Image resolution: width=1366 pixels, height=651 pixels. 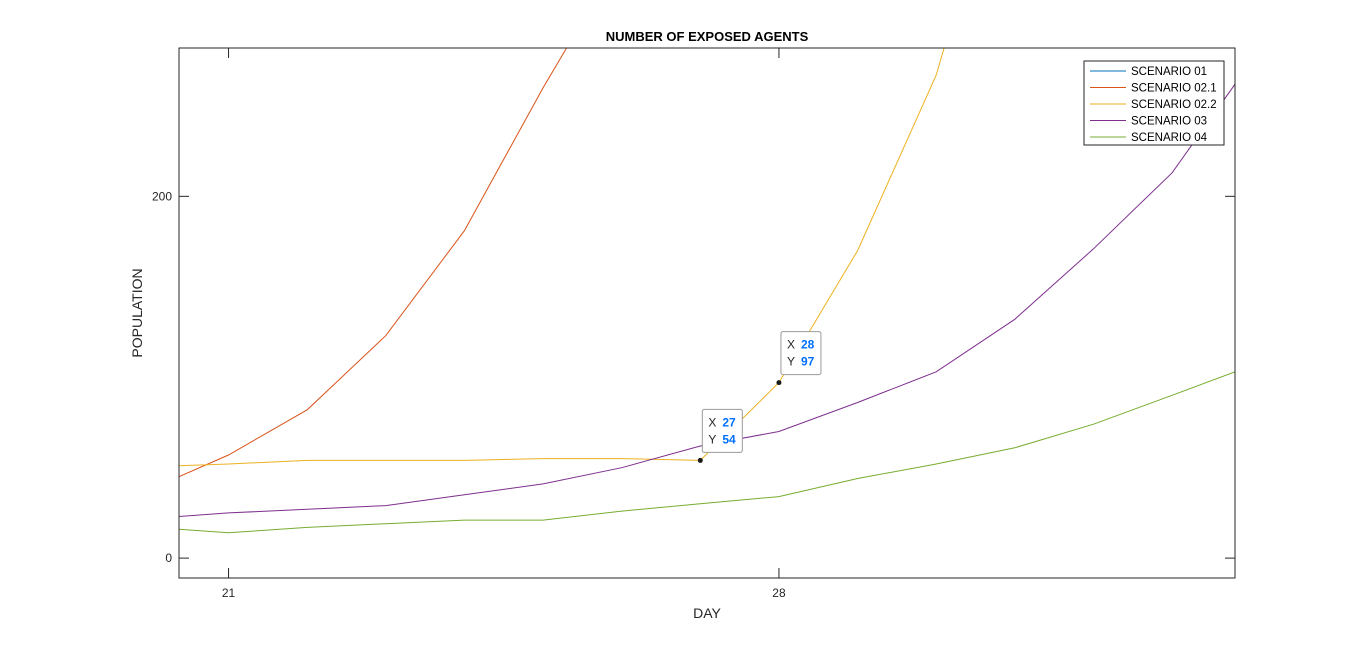 I want to click on datatip-y-value: 97, so click(x=808, y=362).